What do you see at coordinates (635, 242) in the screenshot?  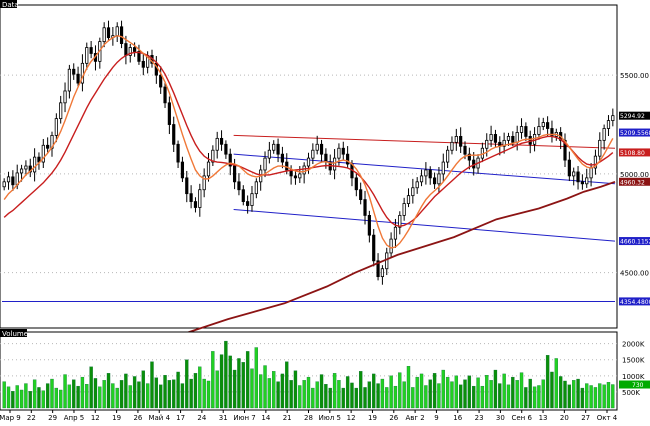 I see `price-label-text: 4660.1152` at bounding box center [635, 242].